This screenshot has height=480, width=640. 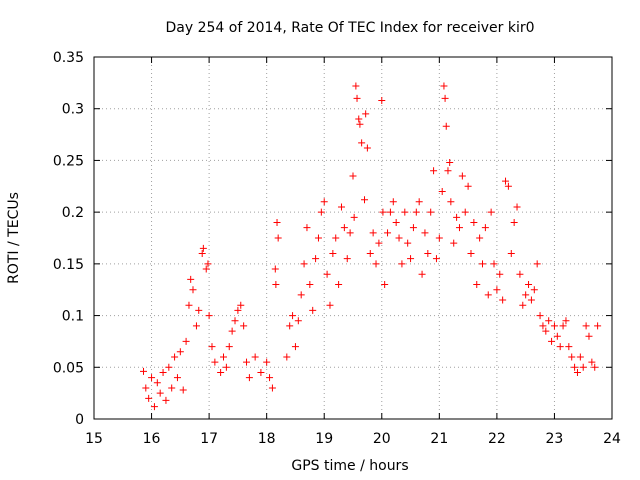 I want to click on y-tick-label: 0.3, so click(x=73, y=110).